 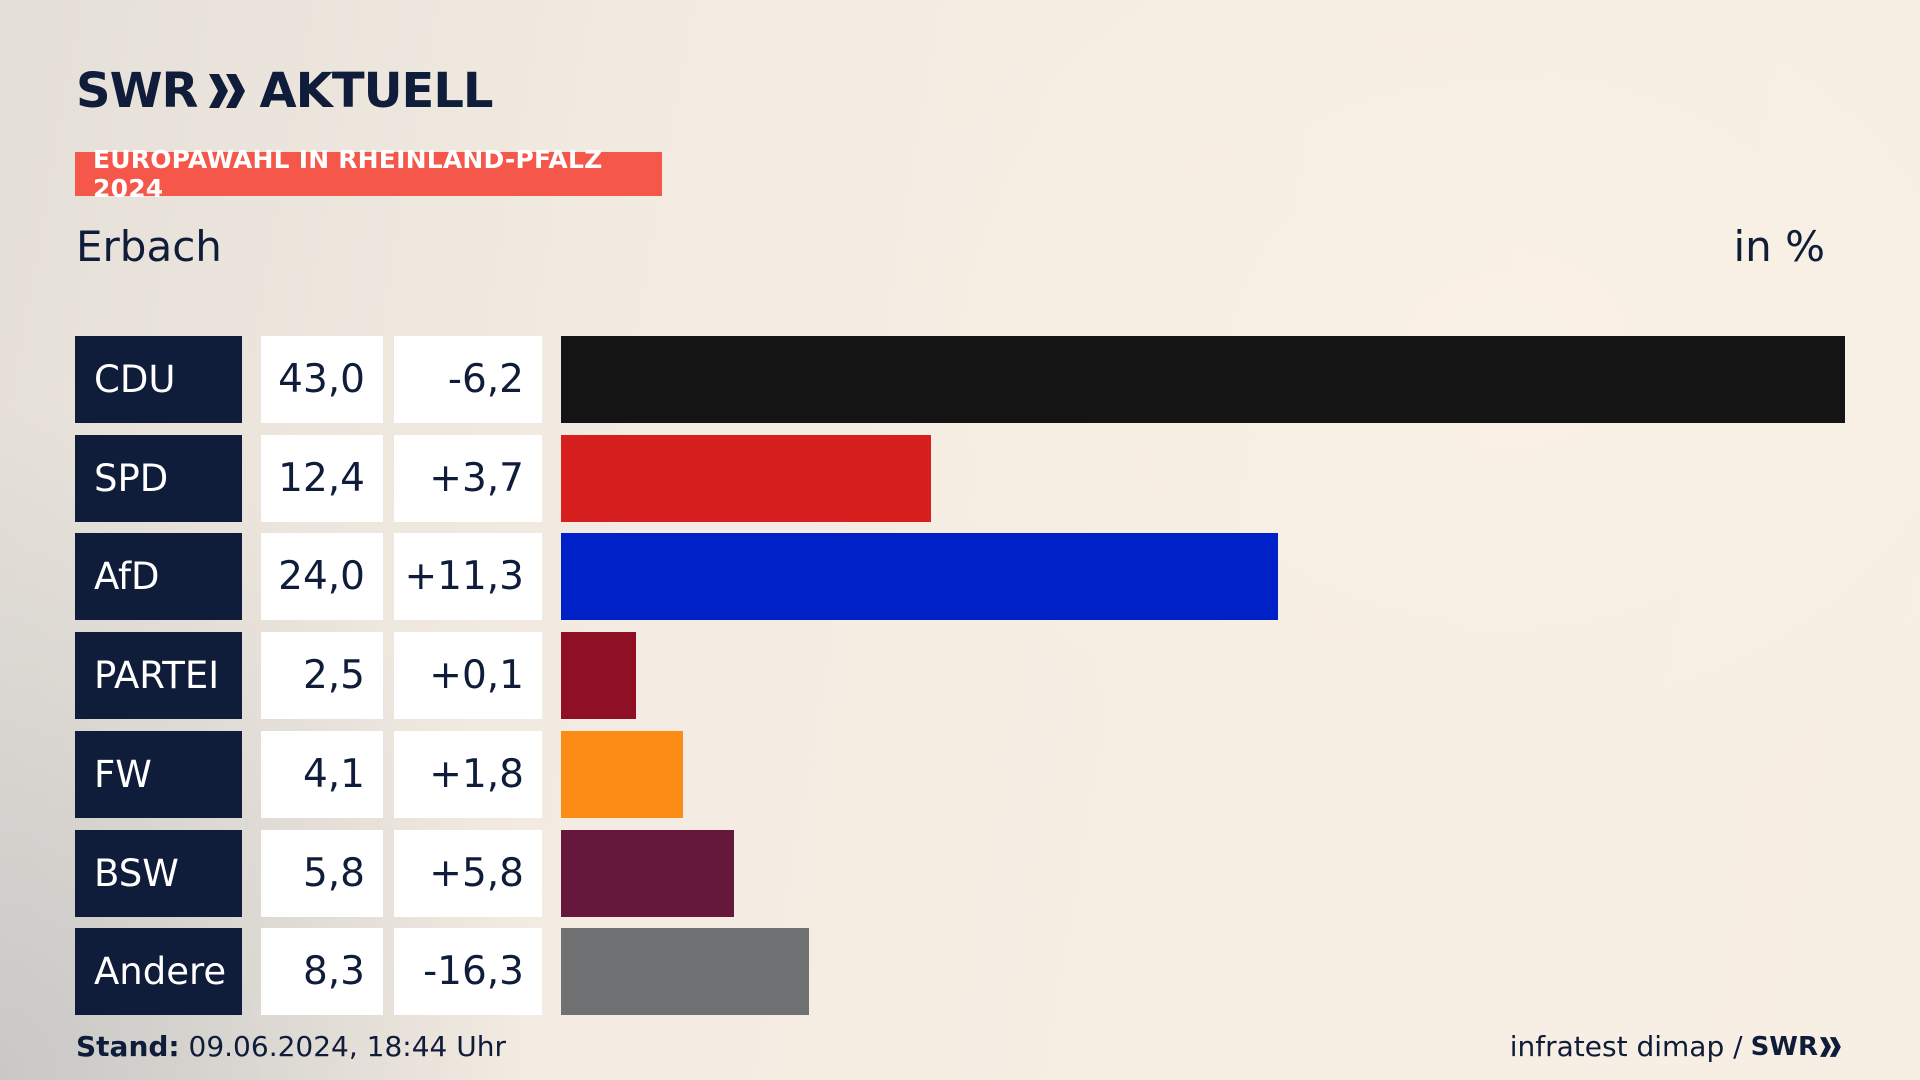 I want to click on party-label: AfD, so click(x=158, y=577).